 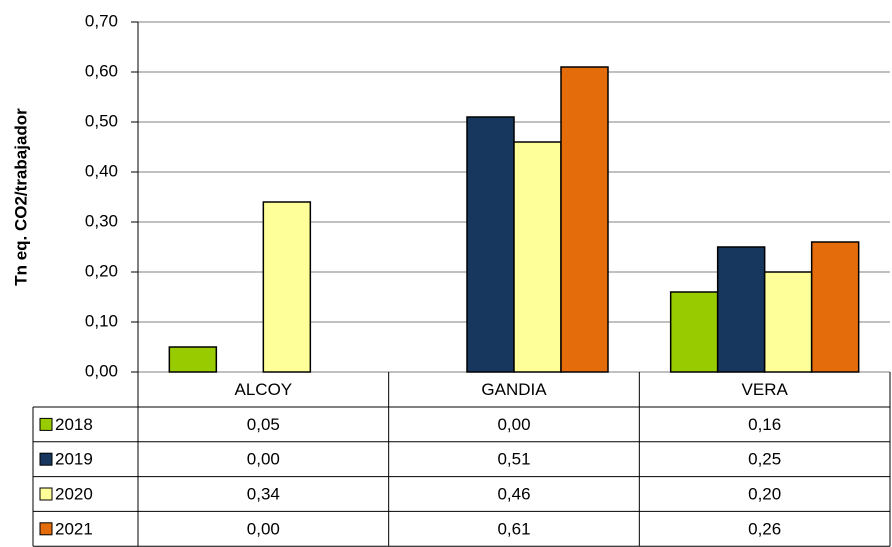 I want to click on y-tick-label: 0,50, so click(x=101, y=120).